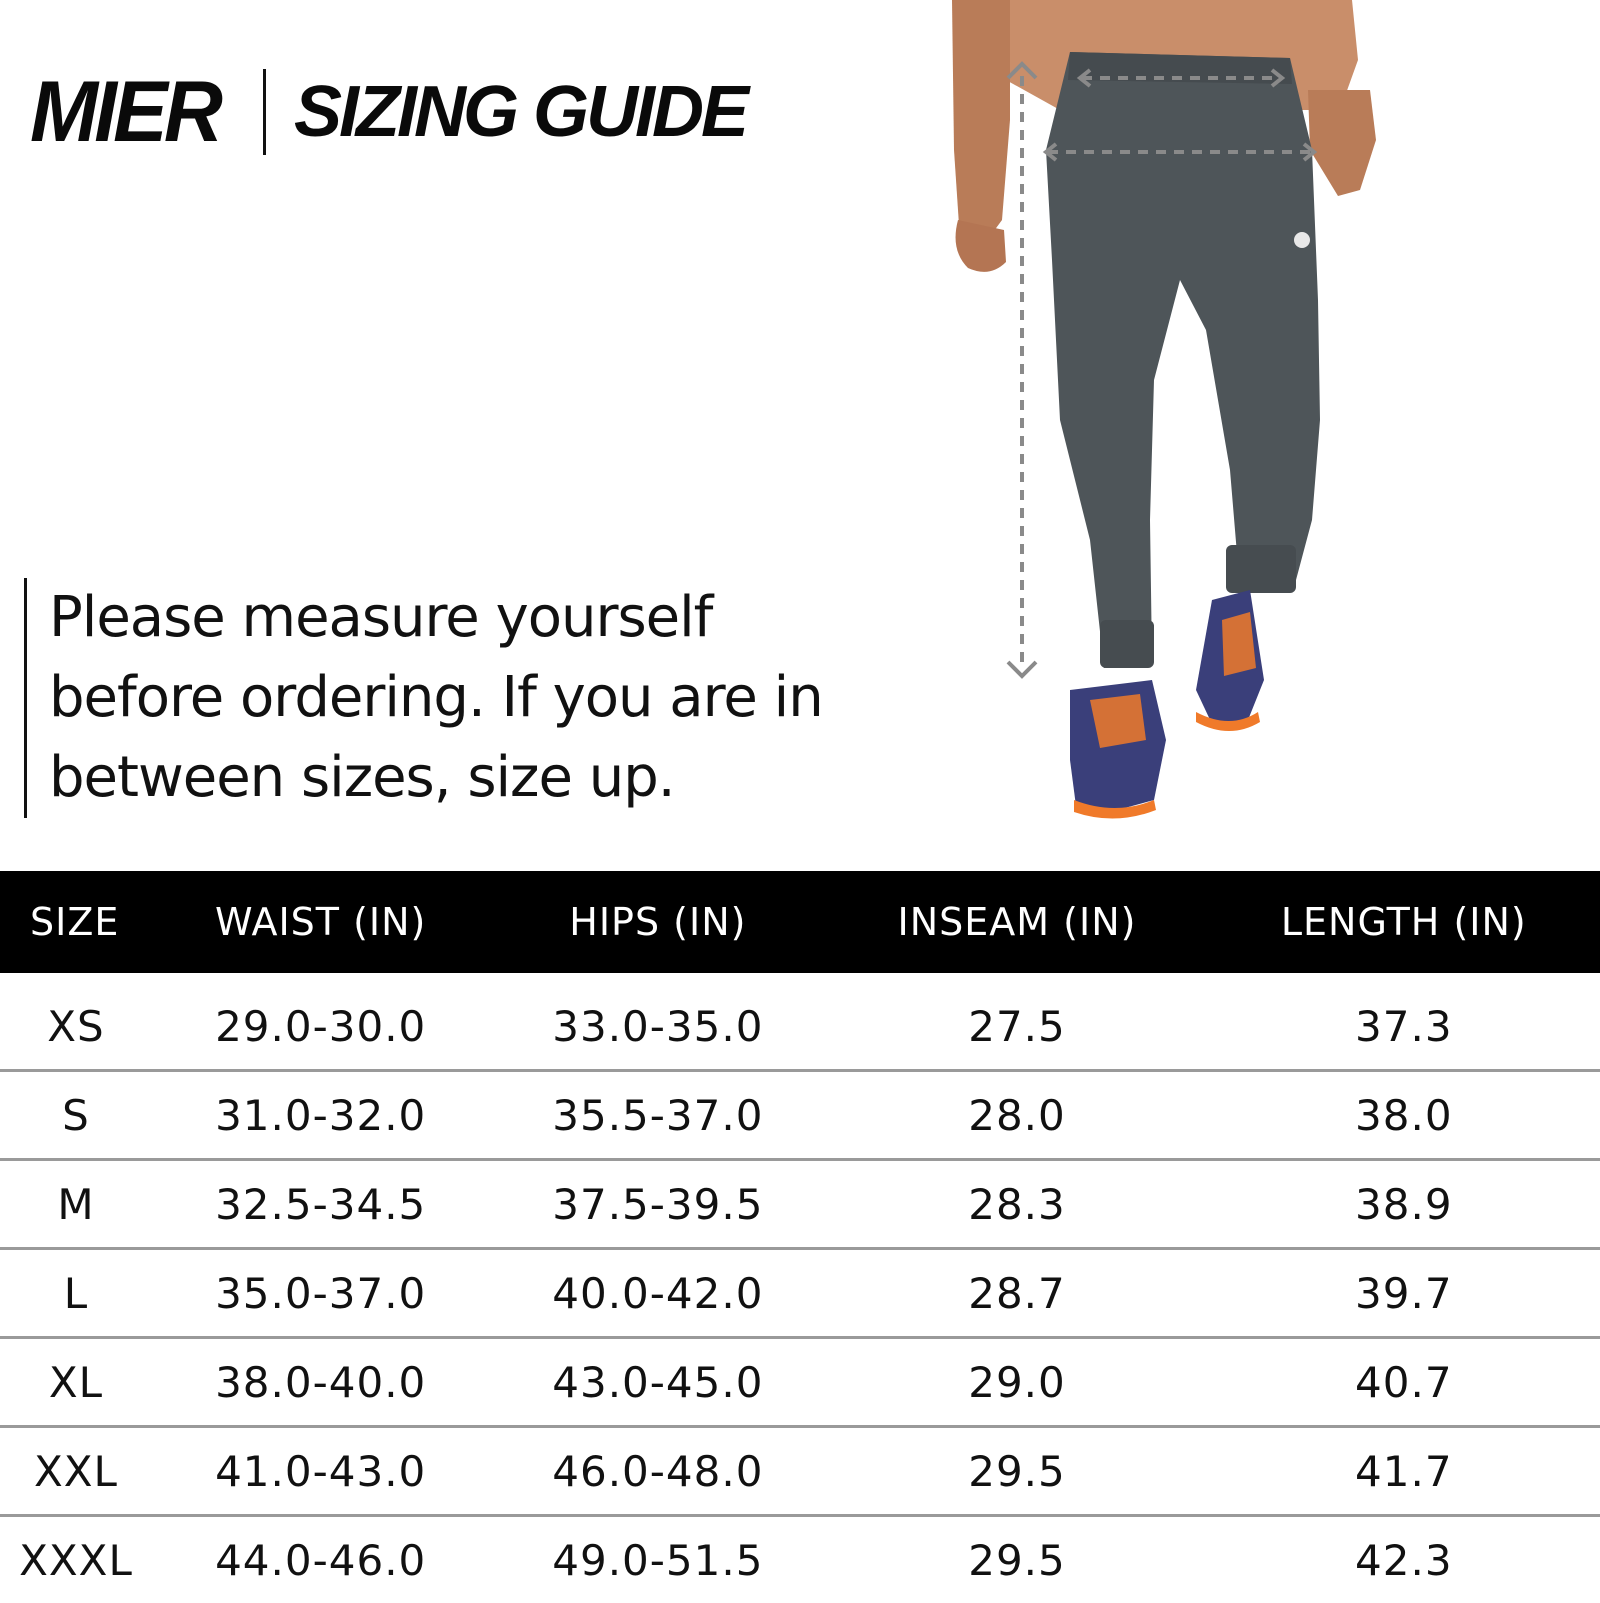 The height and width of the screenshot is (1603, 1600). I want to click on cell-waist: 38.0-40.0, so click(320, 1382).